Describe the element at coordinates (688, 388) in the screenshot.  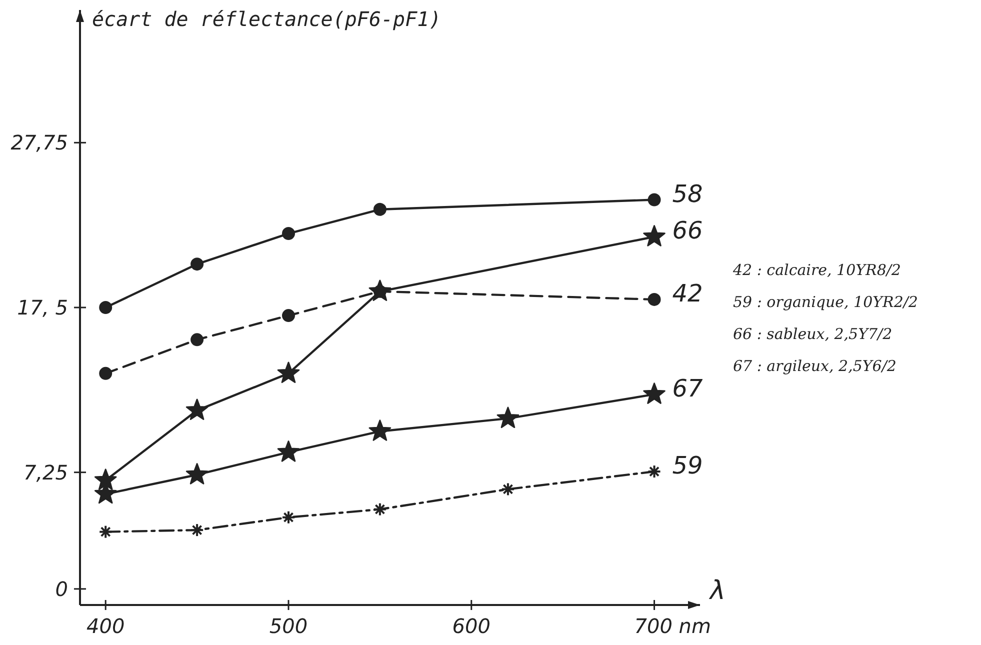
I see `series-label: 67` at that location.